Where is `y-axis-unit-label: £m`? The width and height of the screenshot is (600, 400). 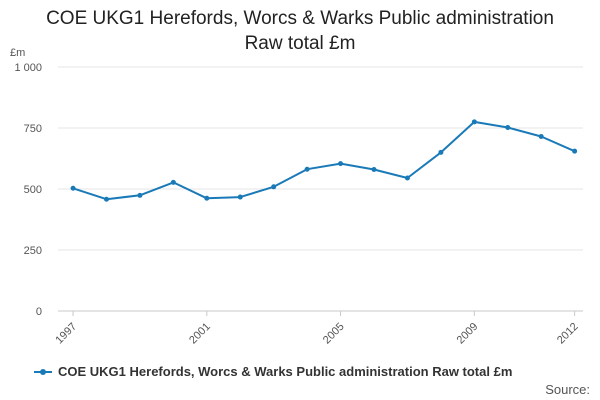 y-axis-unit-label: £m is located at coordinates (17, 53).